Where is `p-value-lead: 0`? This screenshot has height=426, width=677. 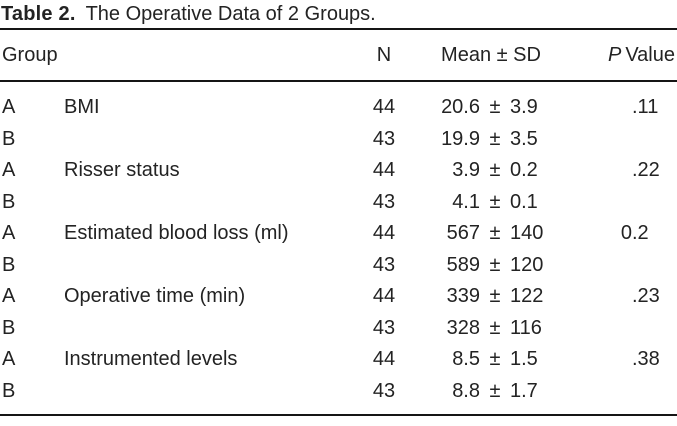
p-value-lead: 0 is located at coordinates (626, 233).